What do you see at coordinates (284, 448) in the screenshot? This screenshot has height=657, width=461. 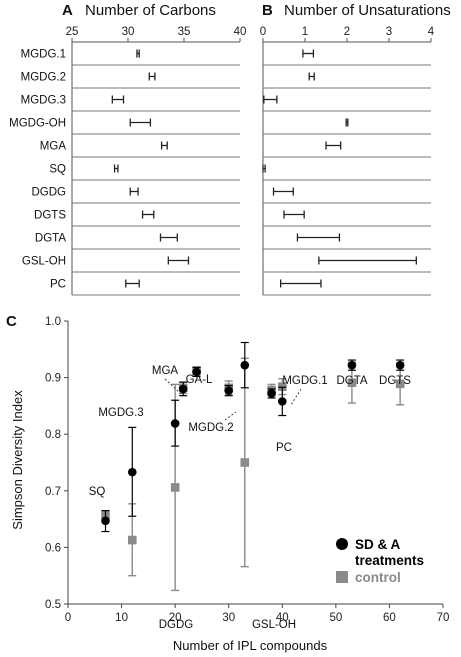 I see `point-annotation: PC` at bounding box center [284, 448].